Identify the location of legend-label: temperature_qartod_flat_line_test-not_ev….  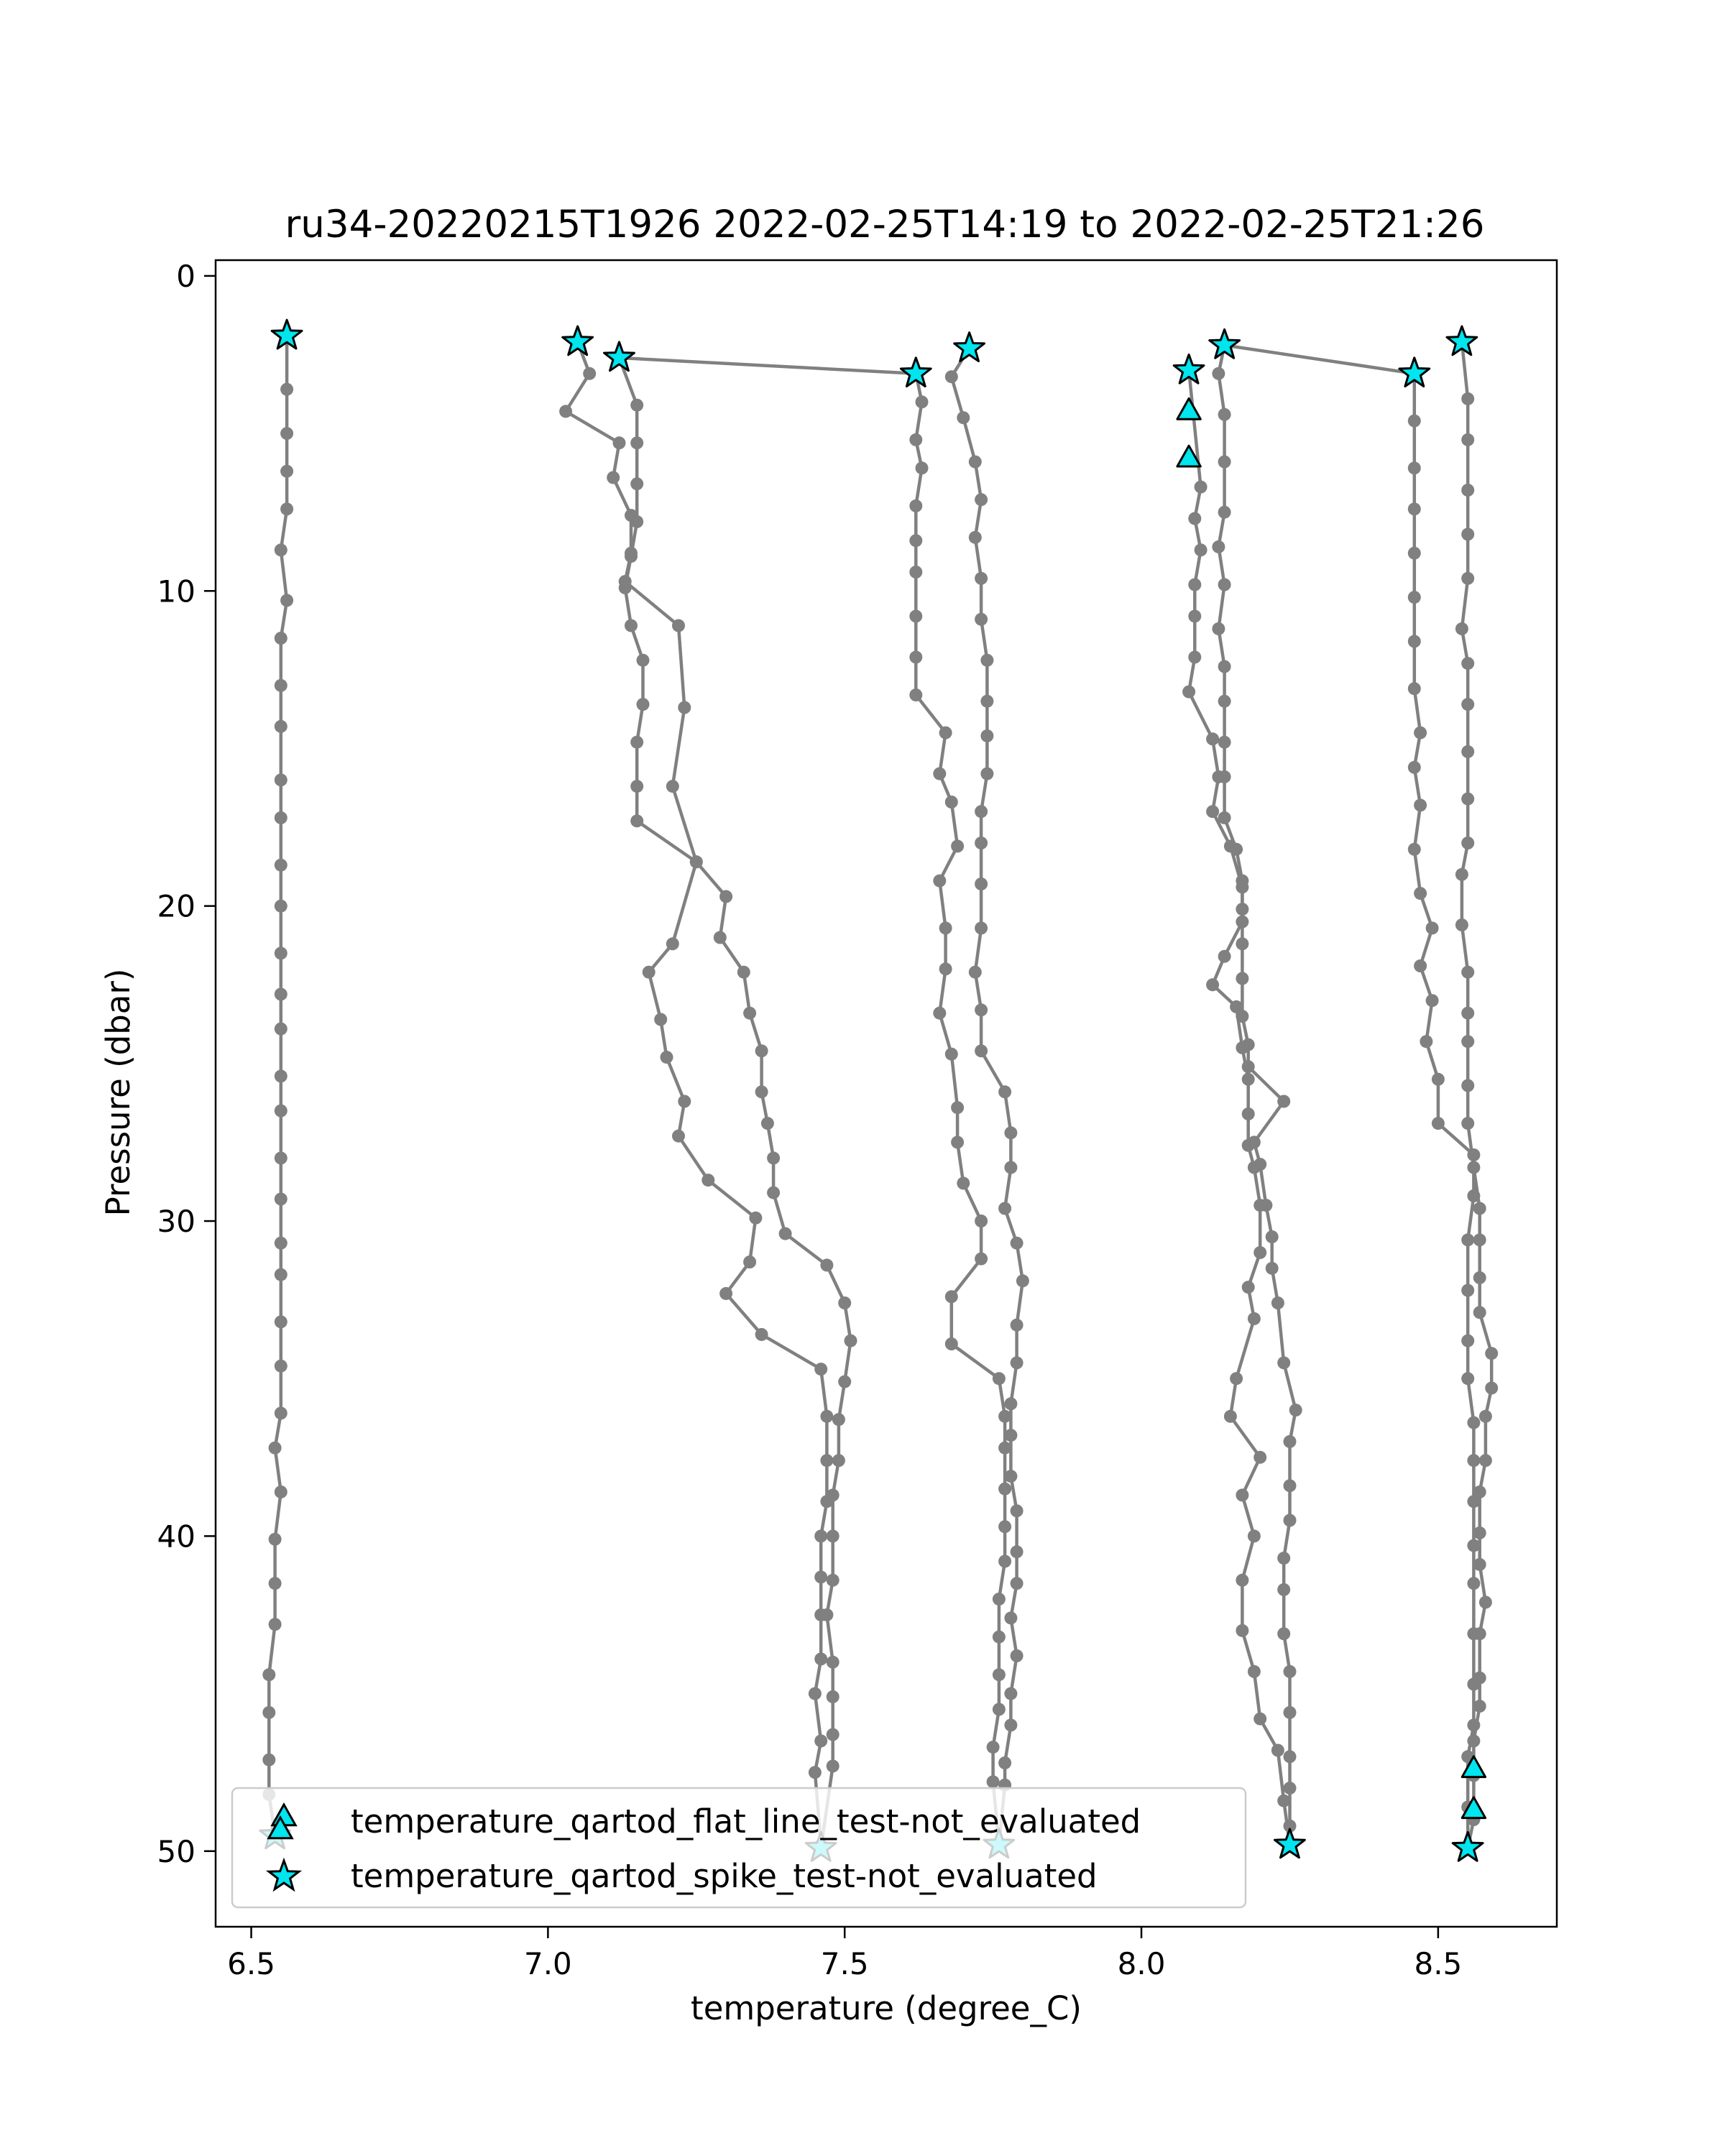
(746, 1821).